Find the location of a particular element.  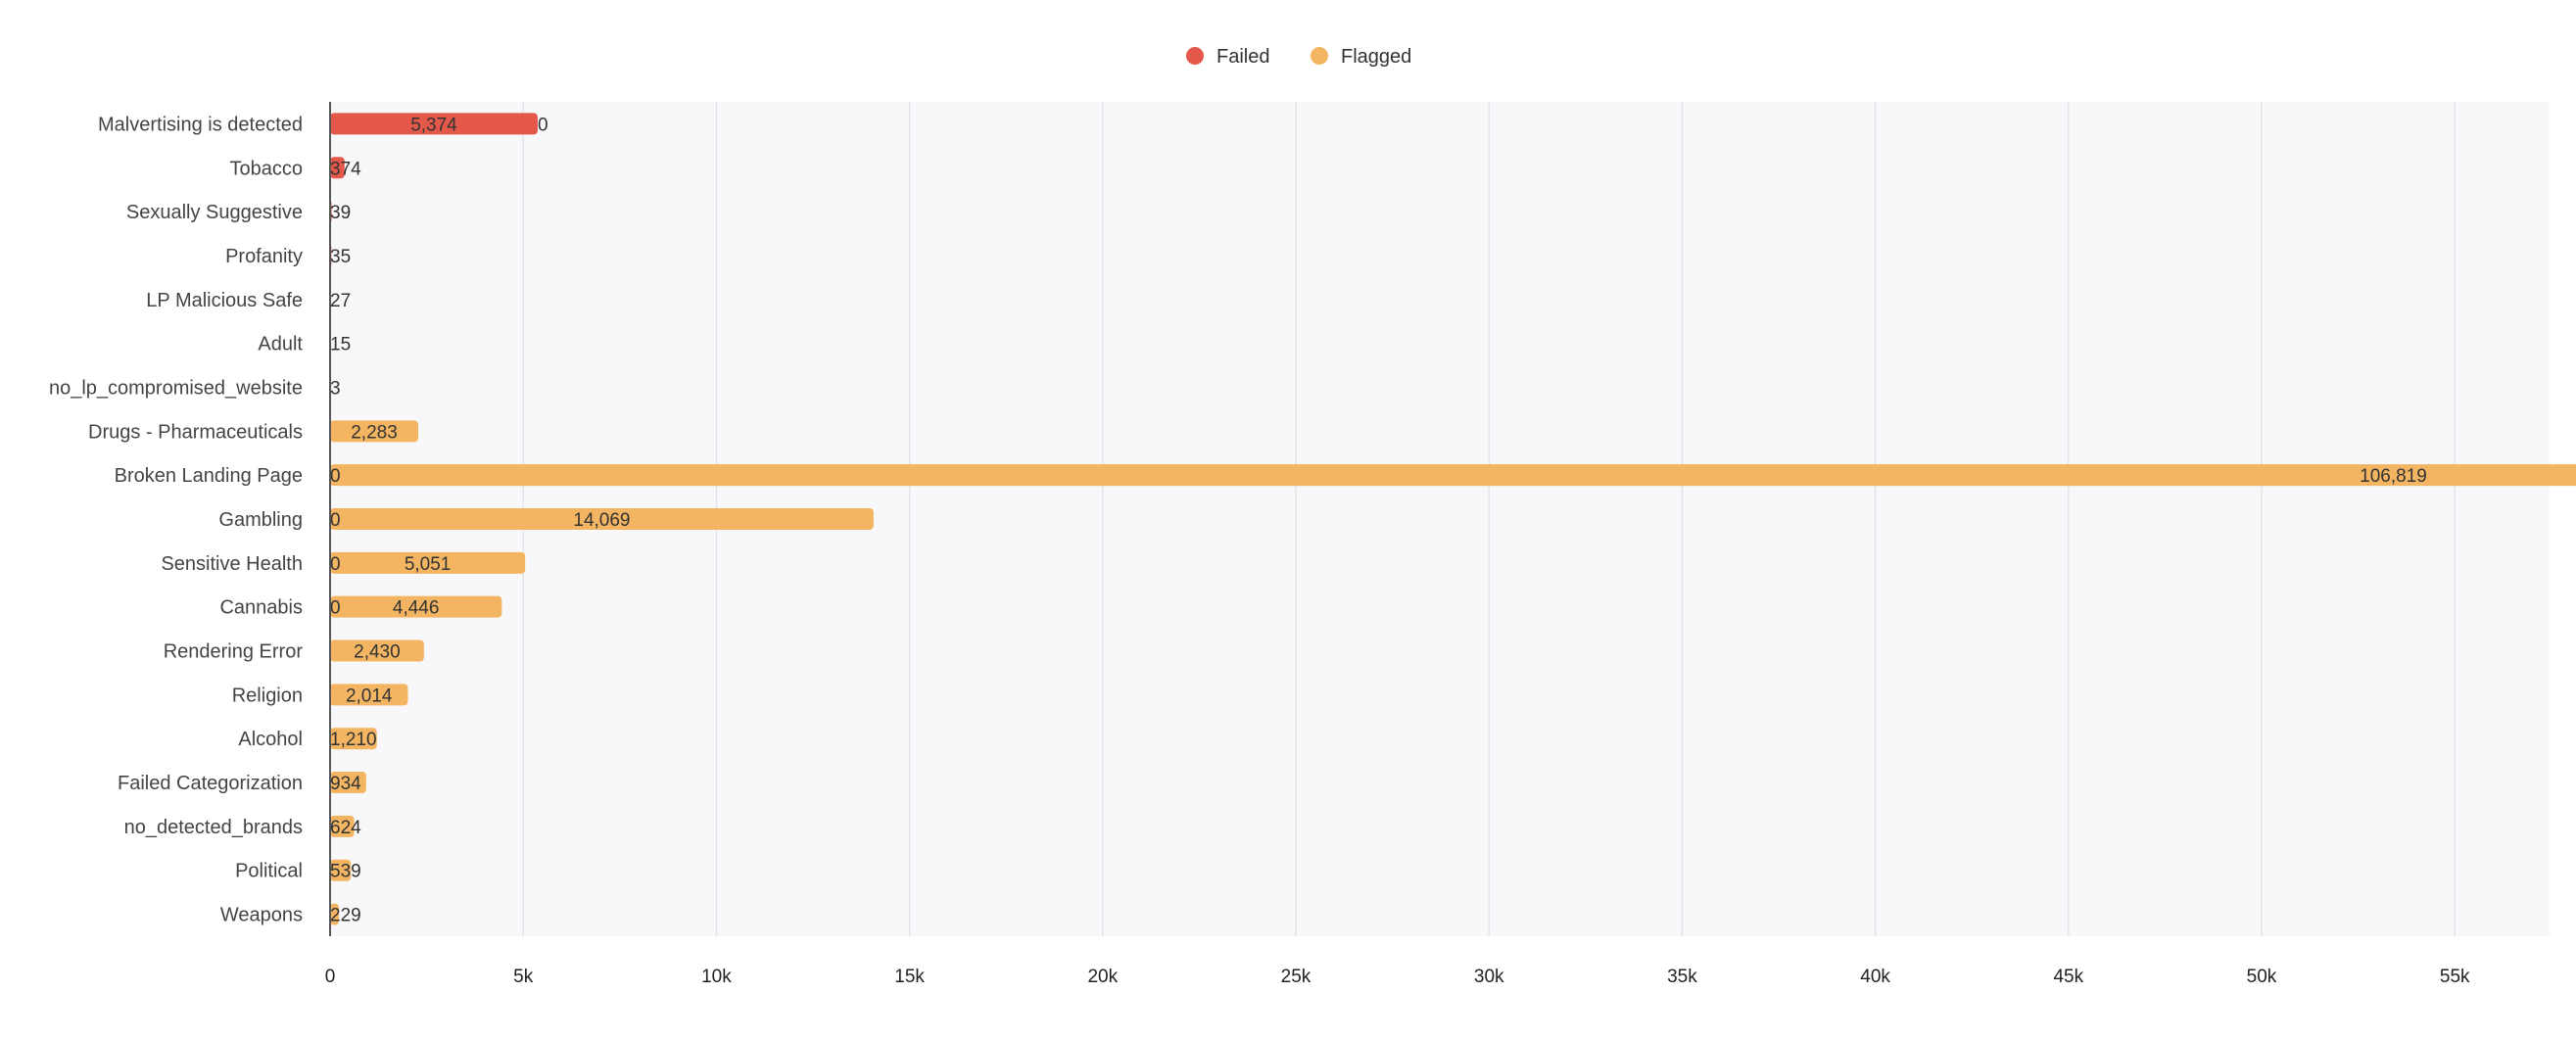

category-label: Broken Landing Page is located at coordinates (209, 476).